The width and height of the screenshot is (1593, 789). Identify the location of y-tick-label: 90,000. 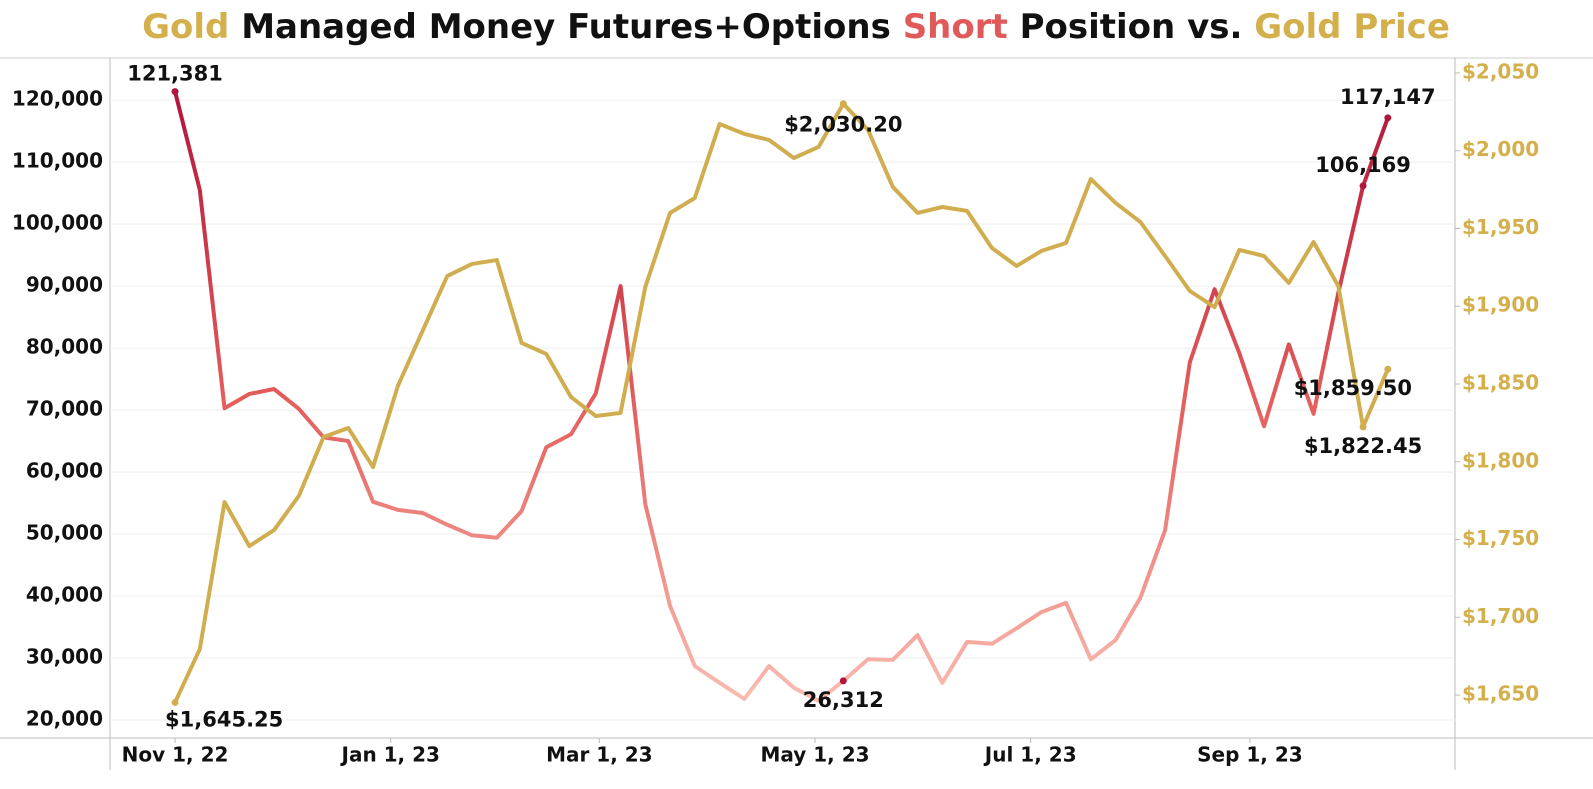
(64, 285).